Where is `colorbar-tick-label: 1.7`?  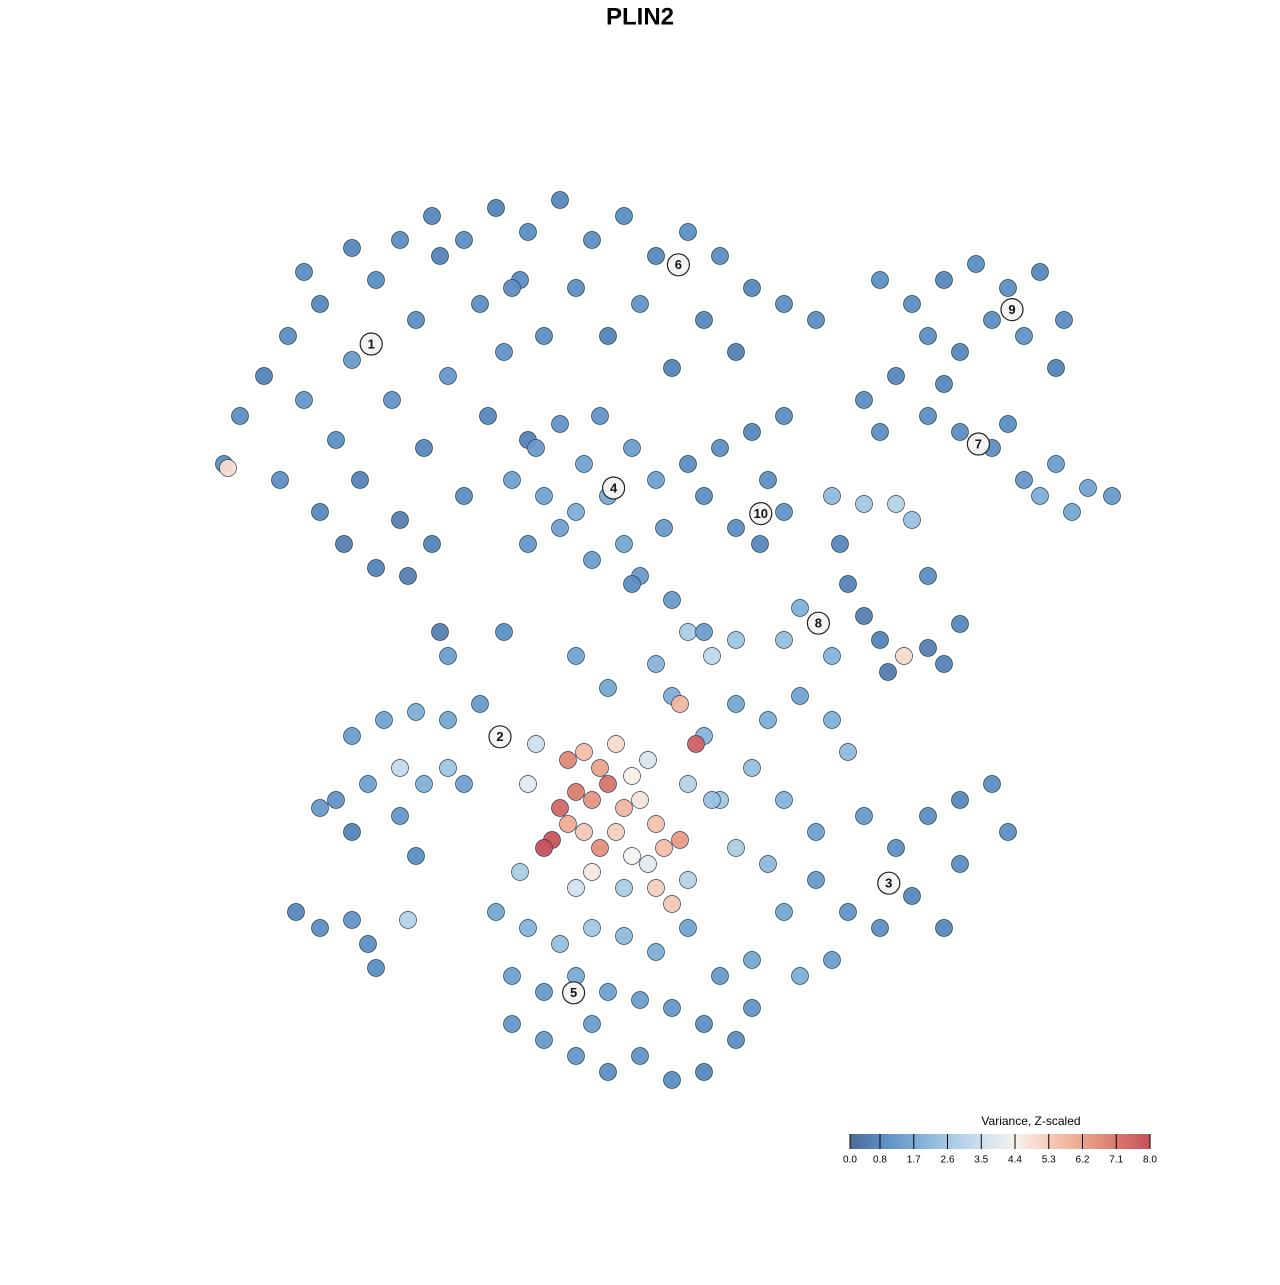 colorbar-tick-label: 1.7 is located at coordinates (914, 1160).